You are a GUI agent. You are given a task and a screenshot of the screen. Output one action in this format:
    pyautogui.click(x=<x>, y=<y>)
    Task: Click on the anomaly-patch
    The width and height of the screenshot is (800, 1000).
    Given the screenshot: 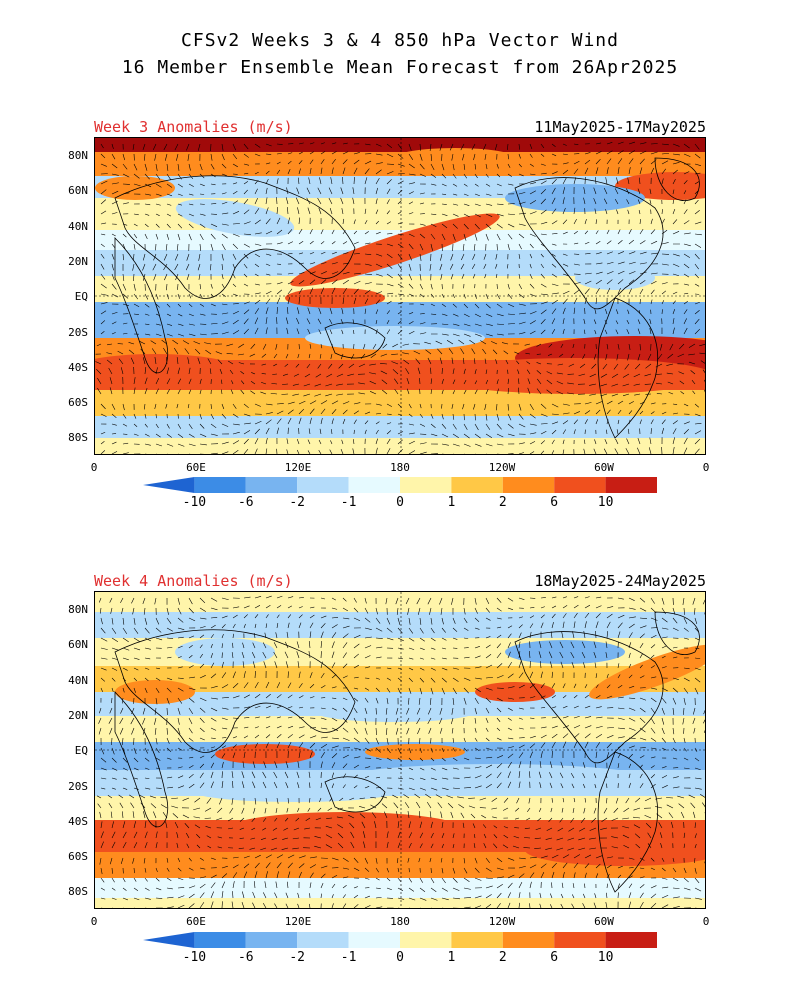 What is the action you would take?
    pyautogui.click(x=495, y=778)
    